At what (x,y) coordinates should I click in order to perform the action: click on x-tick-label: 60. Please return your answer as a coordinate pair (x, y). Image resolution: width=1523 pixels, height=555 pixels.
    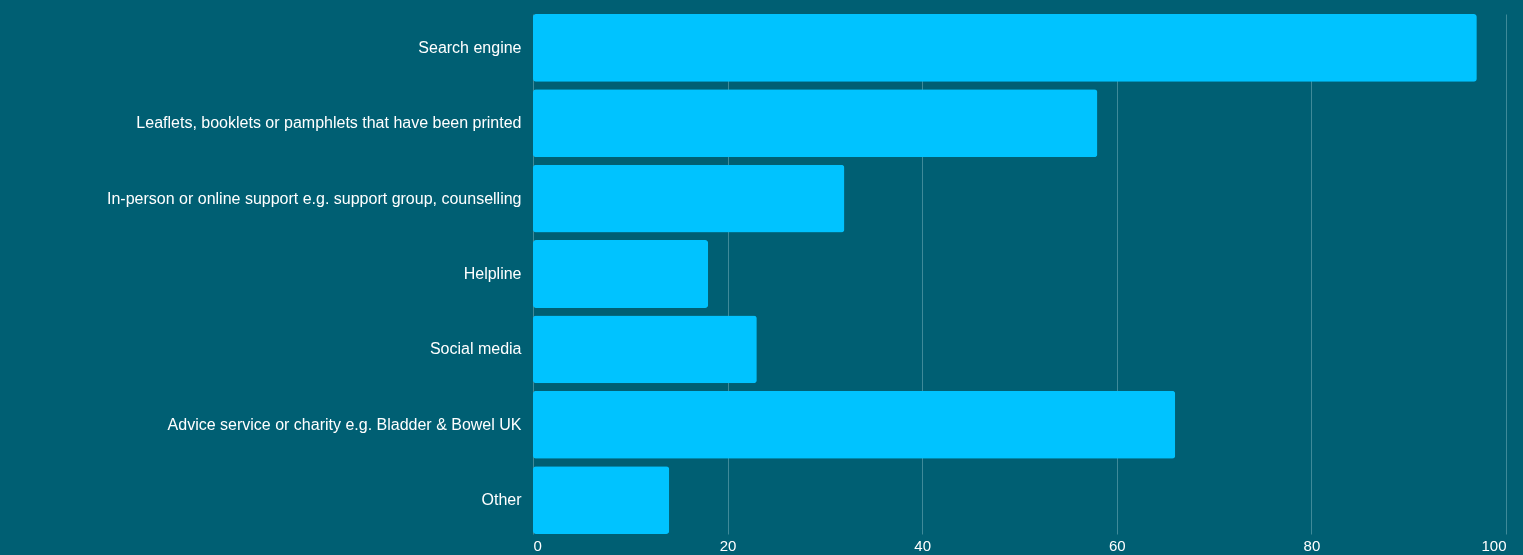
    Looking at the image, I should click on (1117, 545).